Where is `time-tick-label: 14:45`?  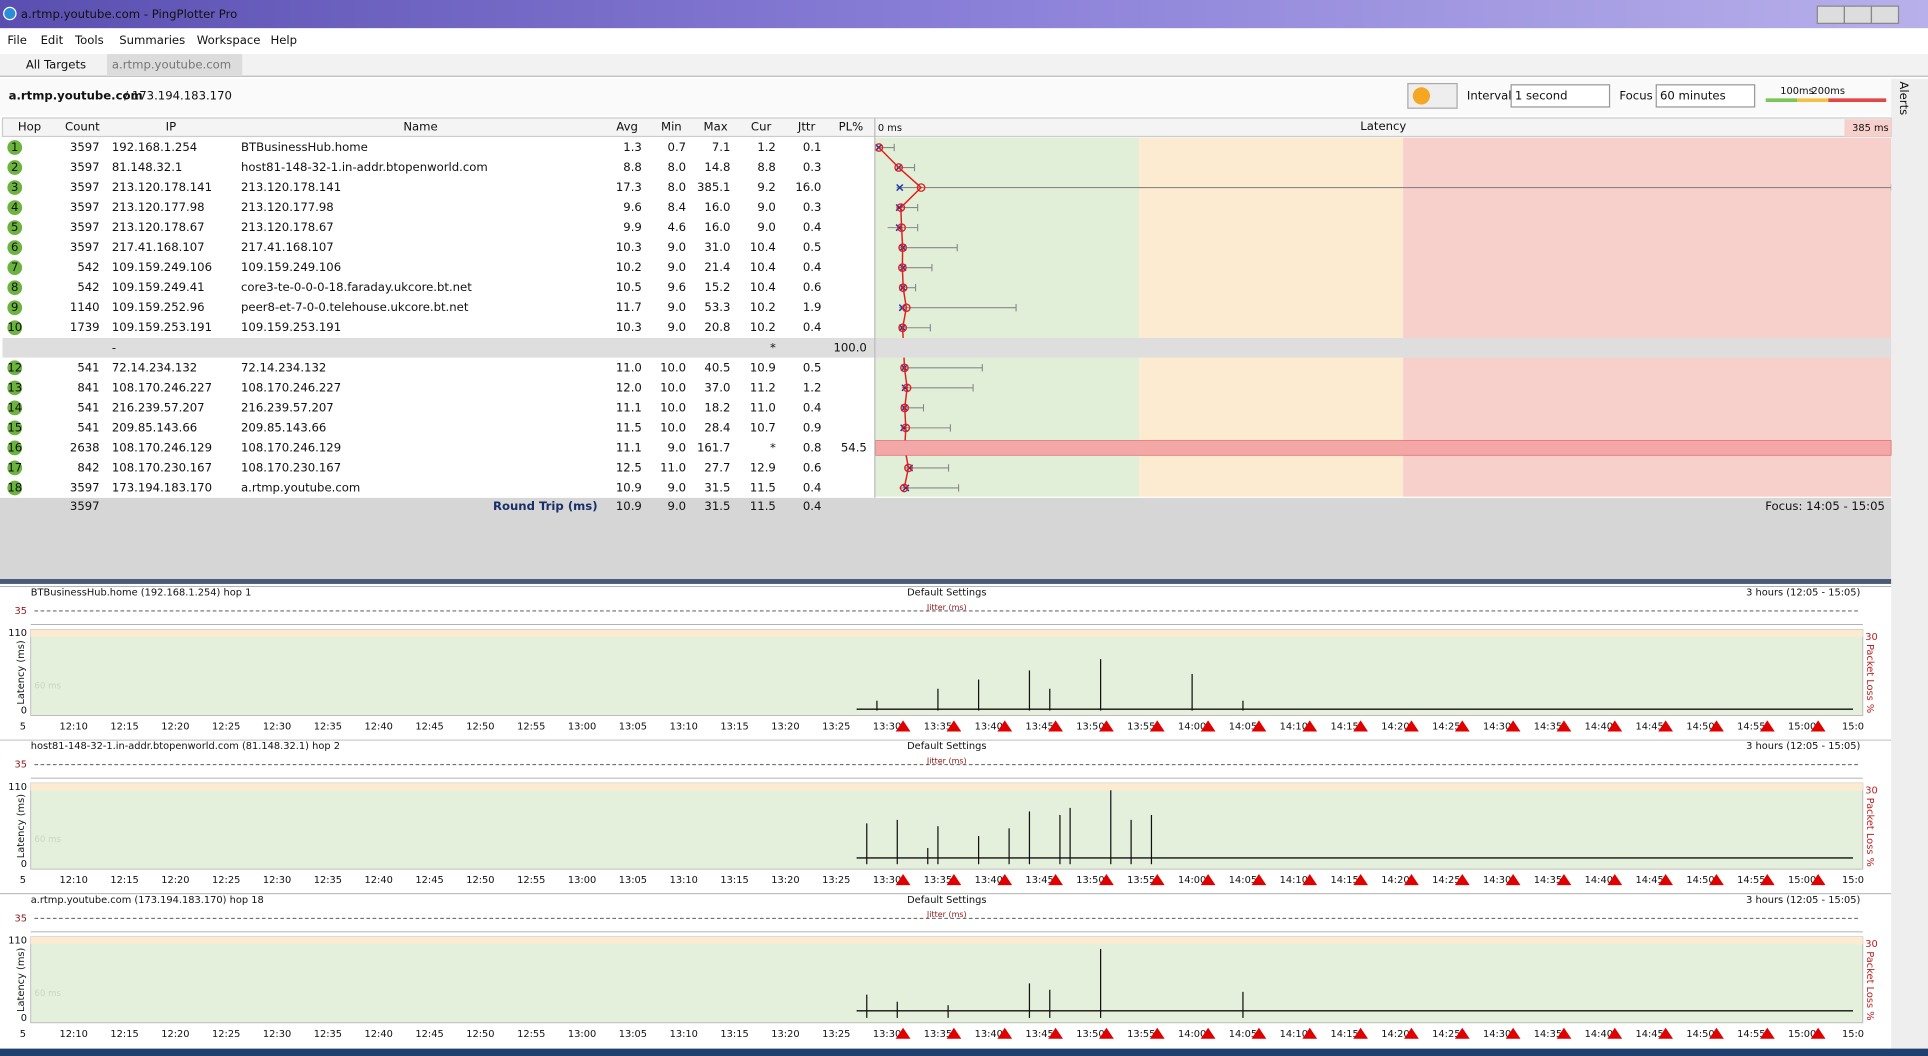
time-tick-label: 14:45 is located at coordinates (1649, 1034).